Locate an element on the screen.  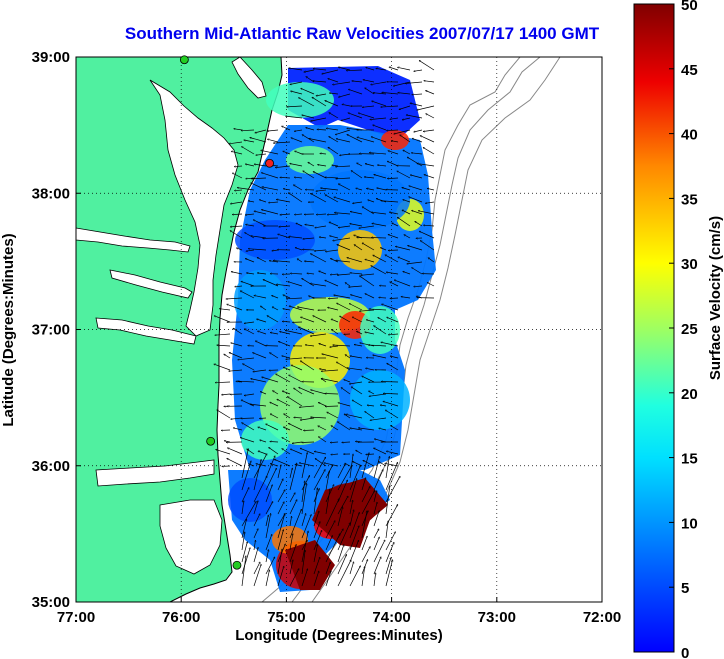
potomac-river is located at coordinates (133, 240).